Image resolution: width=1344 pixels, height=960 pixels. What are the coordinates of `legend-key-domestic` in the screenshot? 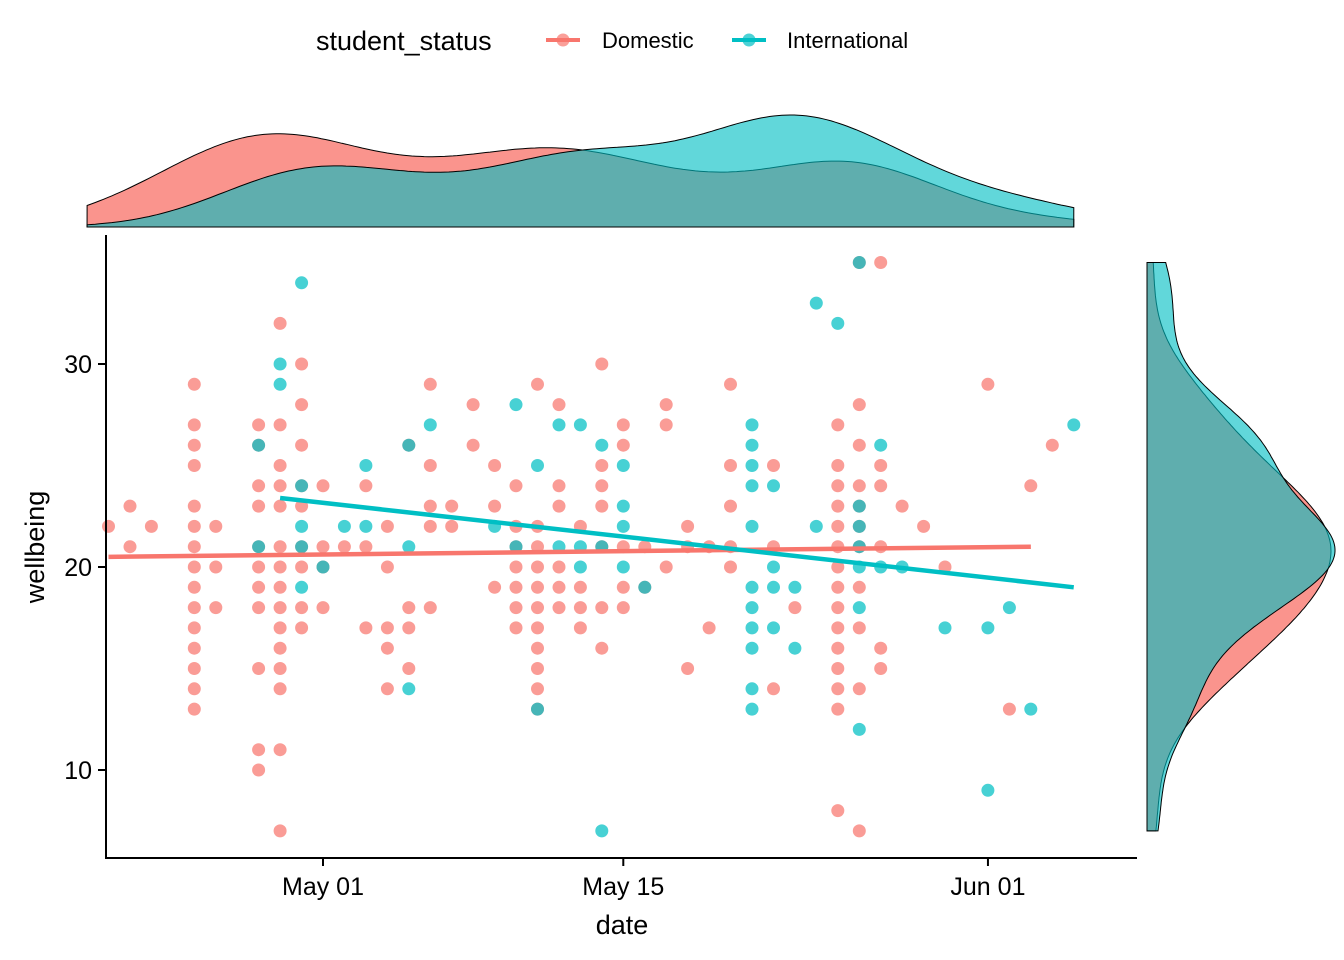 It's located at (563, 40).